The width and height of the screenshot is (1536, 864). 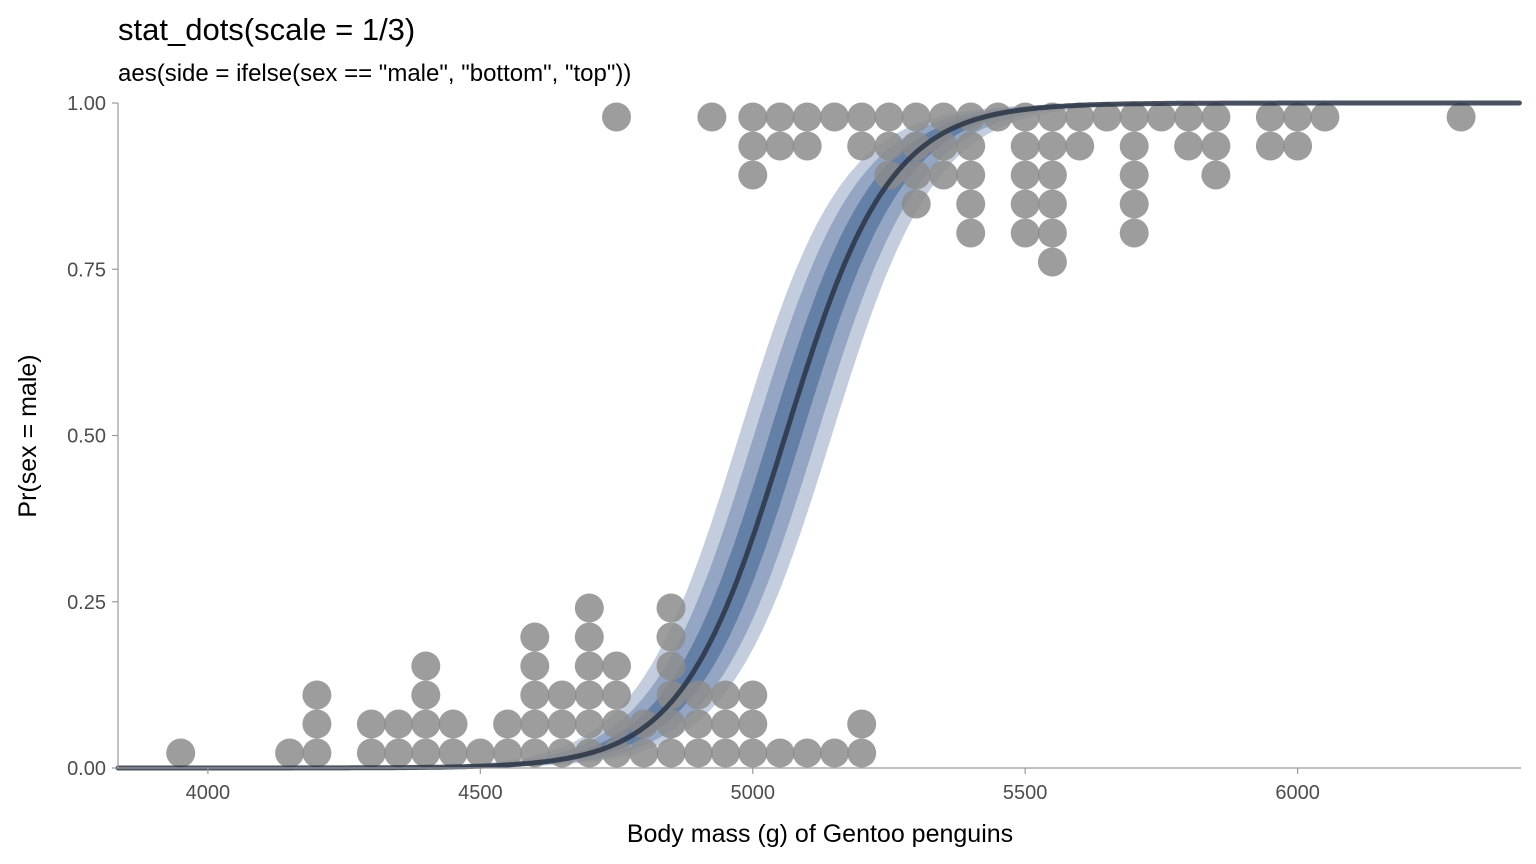 I want to click on x-axis-title: Body mass (g) of Gentoo penguins, so click(x=820, y=834).